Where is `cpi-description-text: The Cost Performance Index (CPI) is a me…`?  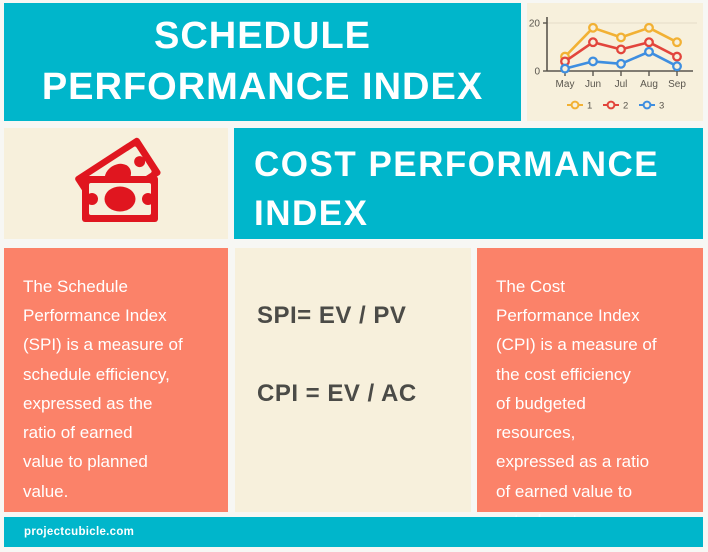 cpi-description-text: The Cost Performance Index (CPI) is a me… is located at coordinates (576, 403).